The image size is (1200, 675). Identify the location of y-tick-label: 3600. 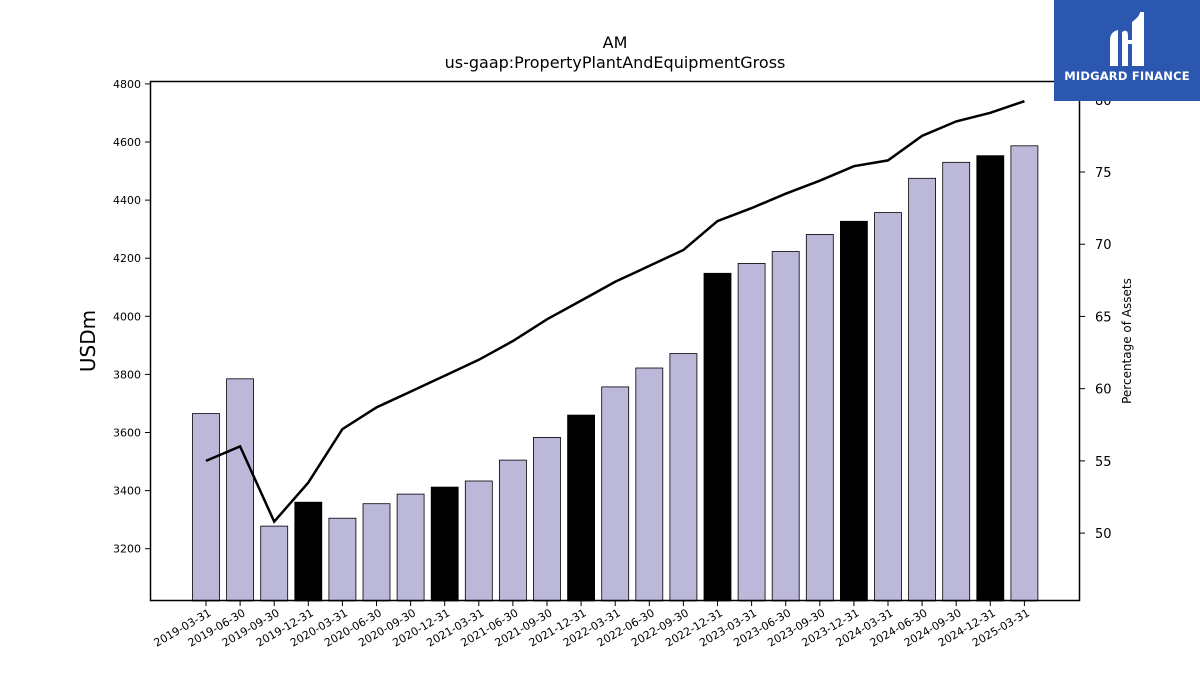
(127, 433).